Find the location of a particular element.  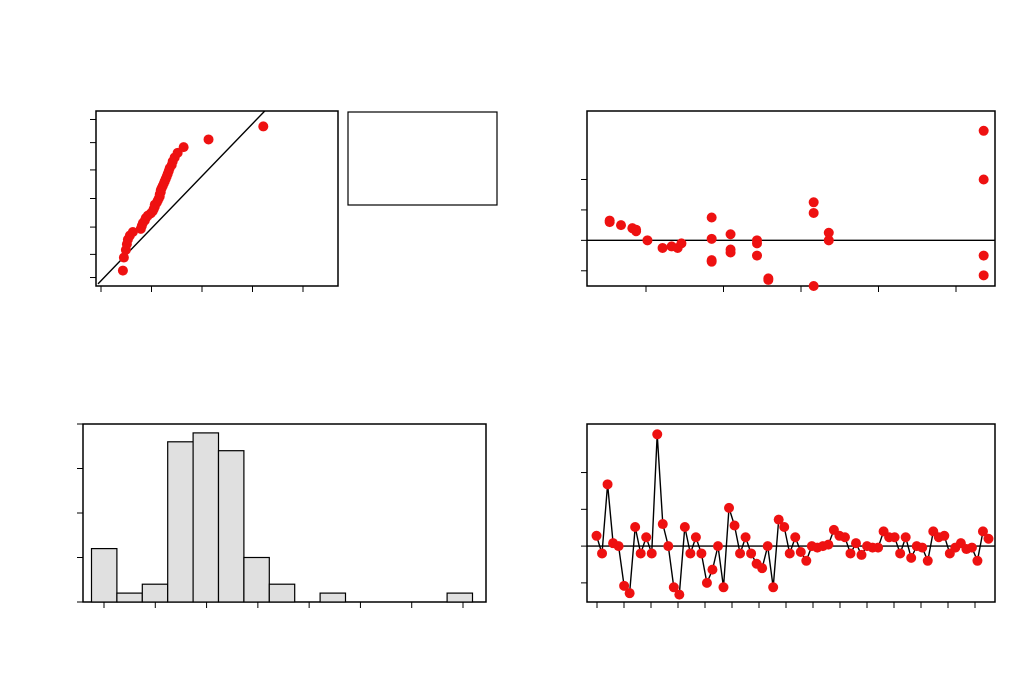

normal-probability-plot is located at coordinates (214, 201).